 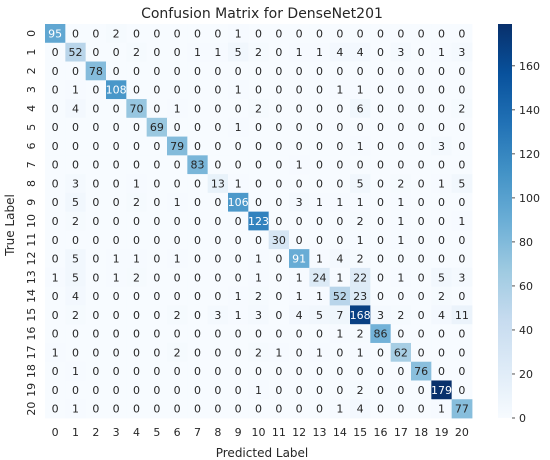 I want to click on y-tick-label: 9, so click(x=31, y=202).